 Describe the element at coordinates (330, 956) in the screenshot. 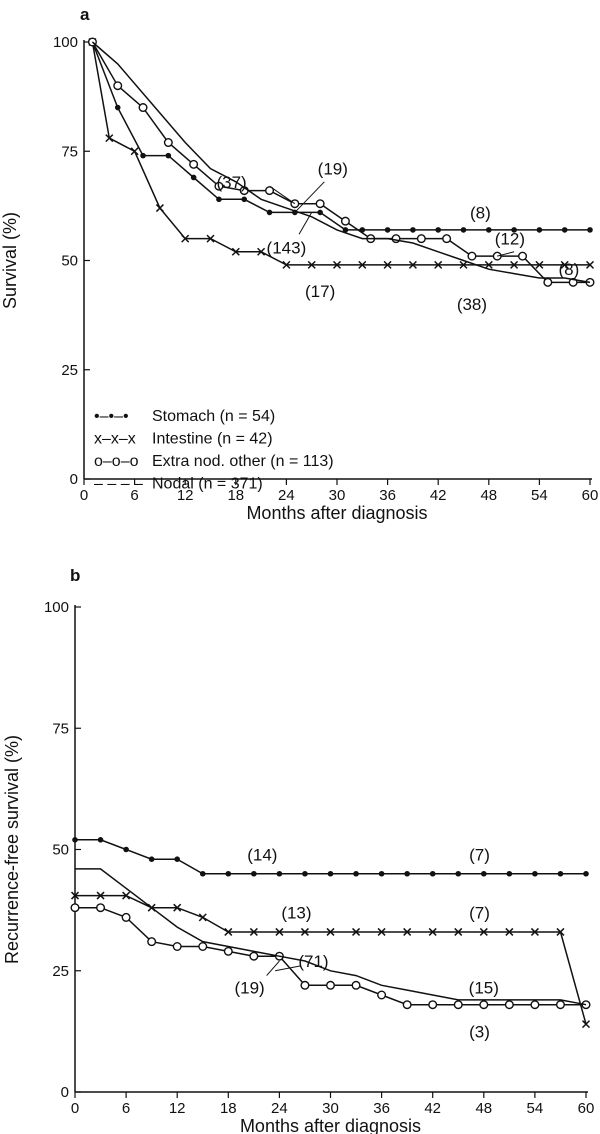

I see `panel-b-series-extra-nod-other` at that location.